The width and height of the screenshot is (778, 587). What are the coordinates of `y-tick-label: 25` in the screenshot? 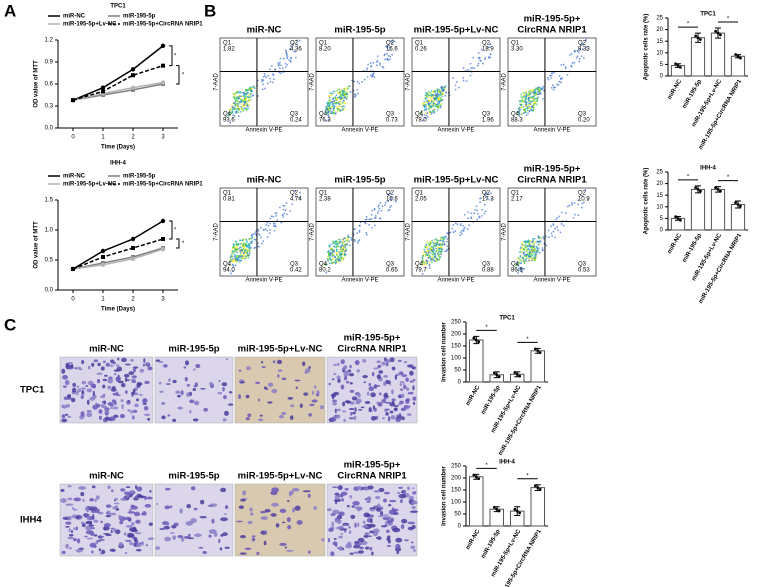 It's located at (659, 173).